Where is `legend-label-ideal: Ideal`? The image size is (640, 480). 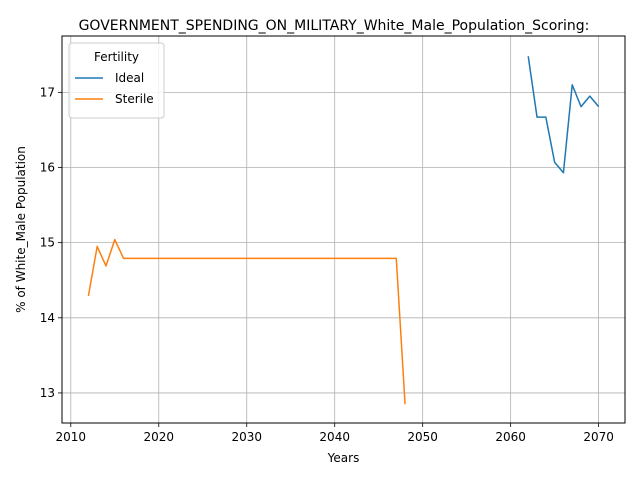
legend-label-ideal: Ideal is located at coordinates (129, 78).